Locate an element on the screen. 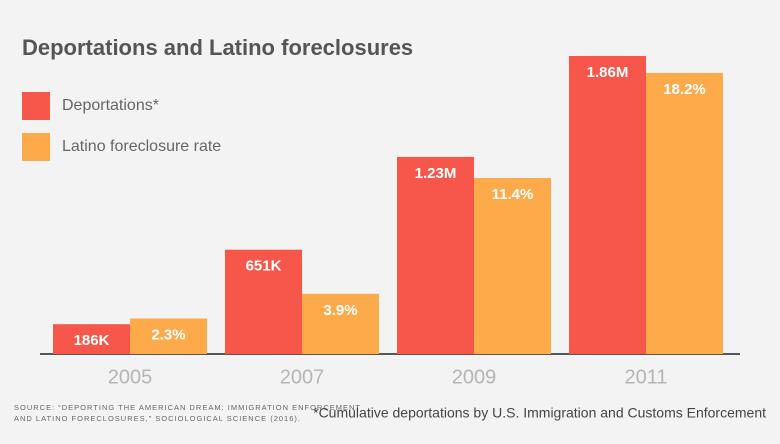  chart-title: Deportations and Latino foreclosures is located at coordinates (217, 47).